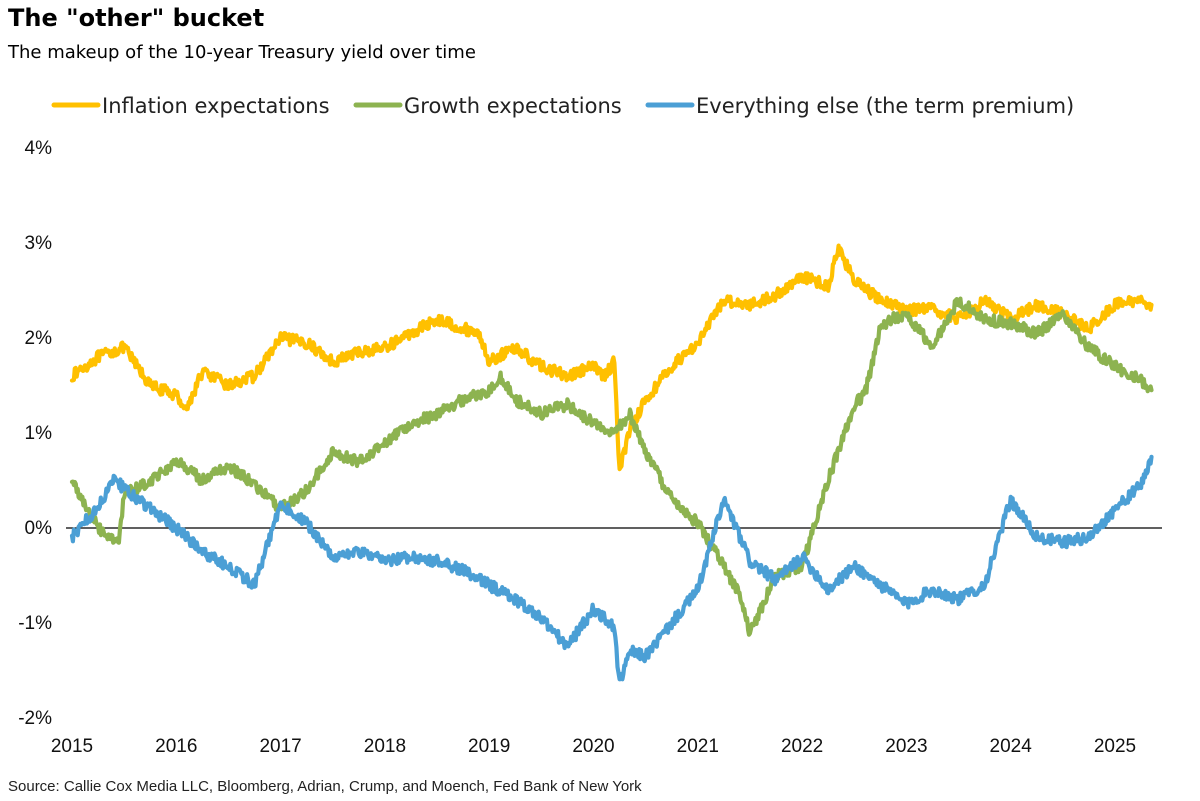 This screenshot has height=801, width=1200. What do you see at coordinates (72, 746) in the screenshot?
I see `x-tick-label: 2015` at bounding box center [72, 746].